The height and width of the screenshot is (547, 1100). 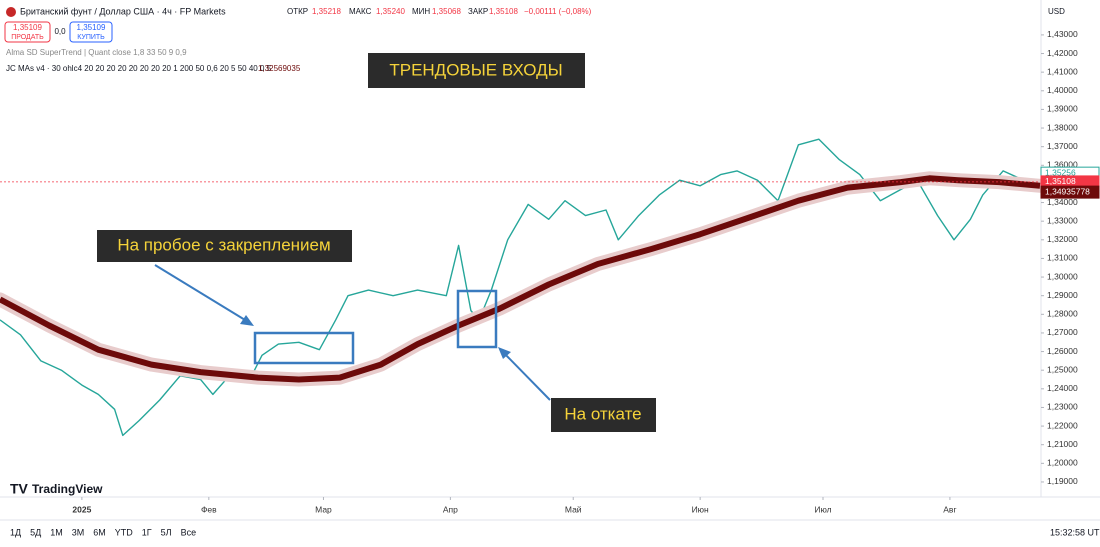 I want to click on annotation: ТРЕНДОВЫЕ ВХОДЫ, so click(x=475, y=69).